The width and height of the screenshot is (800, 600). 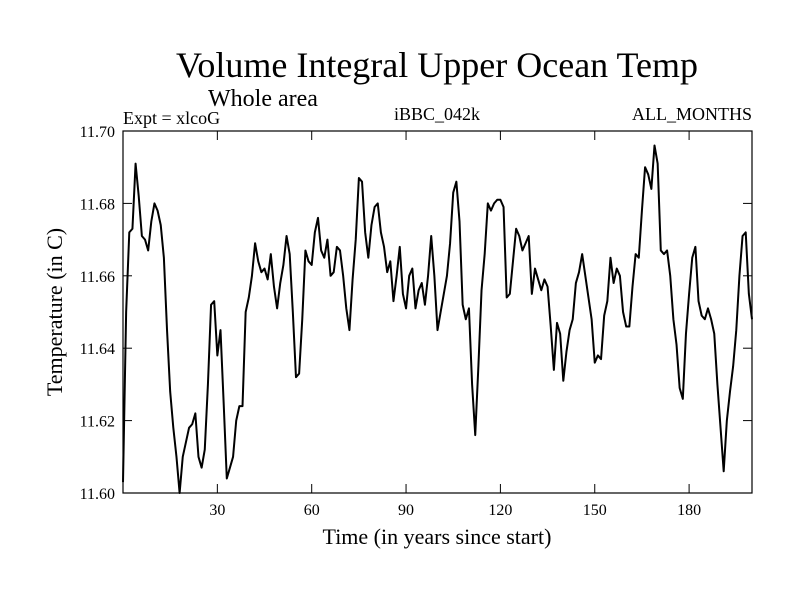 I want to click on y-tick-label: 11.60, so click(x=97, y=494).